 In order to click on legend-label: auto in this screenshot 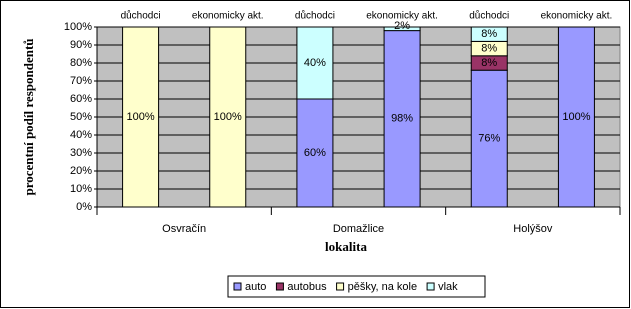, I will do `click(255, 287)`.